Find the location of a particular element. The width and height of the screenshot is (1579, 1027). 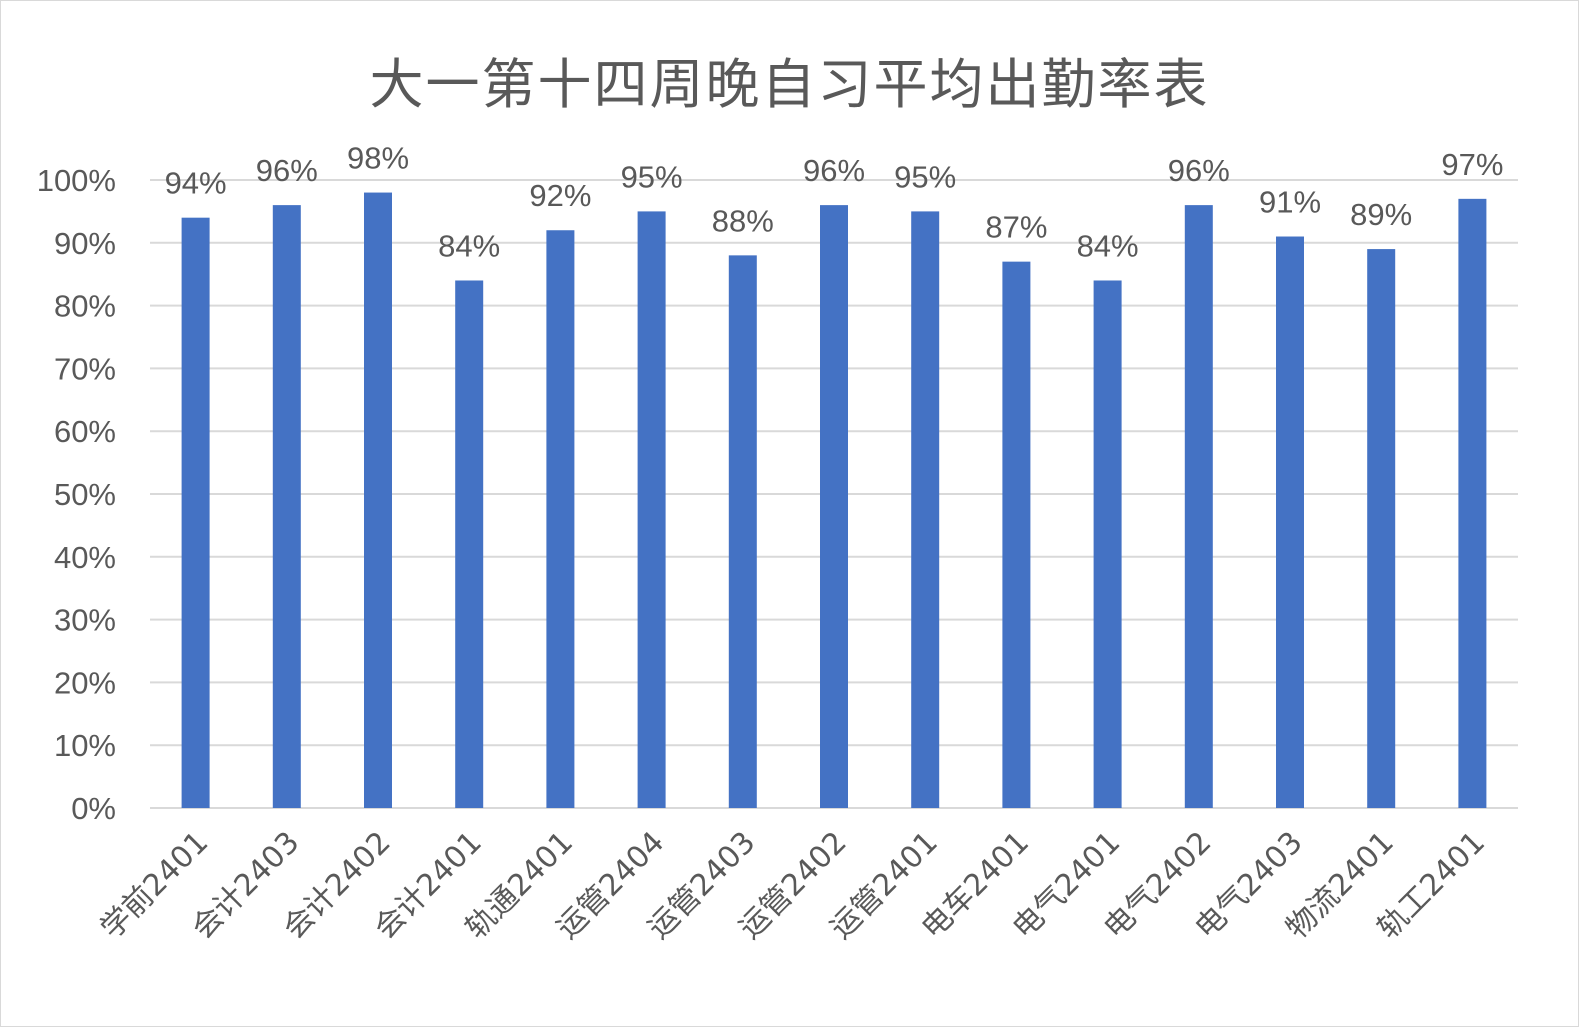

y-axis-ticks: 0% 10% 20% 30% 40% 50% 60% 70% 80% 90% 100% is located at coordinates (76, 494).